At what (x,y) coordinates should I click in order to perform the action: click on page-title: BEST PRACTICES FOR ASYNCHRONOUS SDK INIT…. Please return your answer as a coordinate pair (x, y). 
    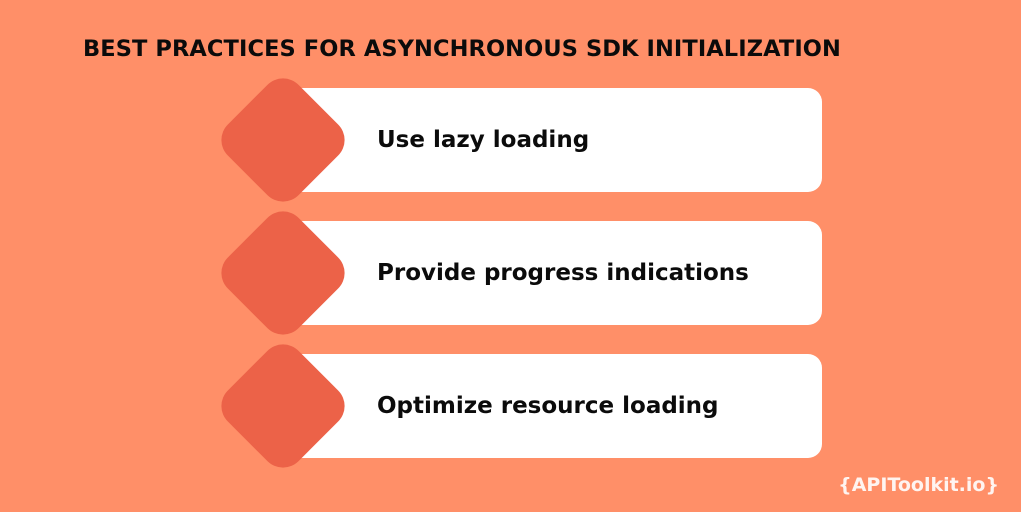
    Looking at the image, I should click on (462, 49).